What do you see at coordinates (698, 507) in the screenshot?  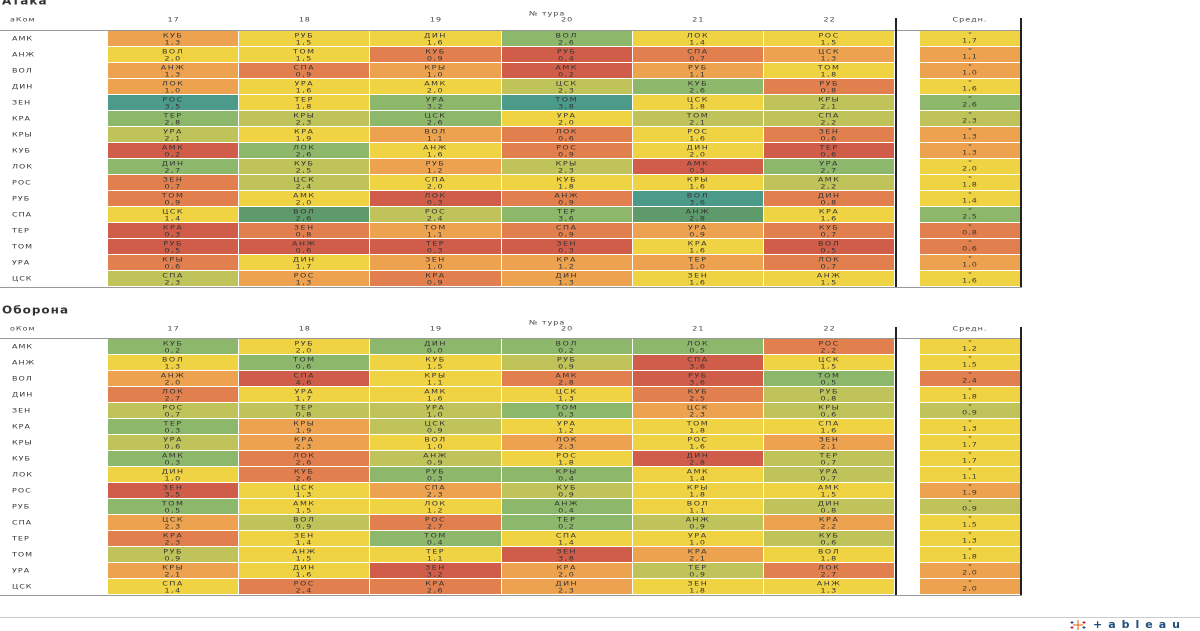 I see `heat-cell: ВОЛ 1,1` at bounding box center [698, 507].